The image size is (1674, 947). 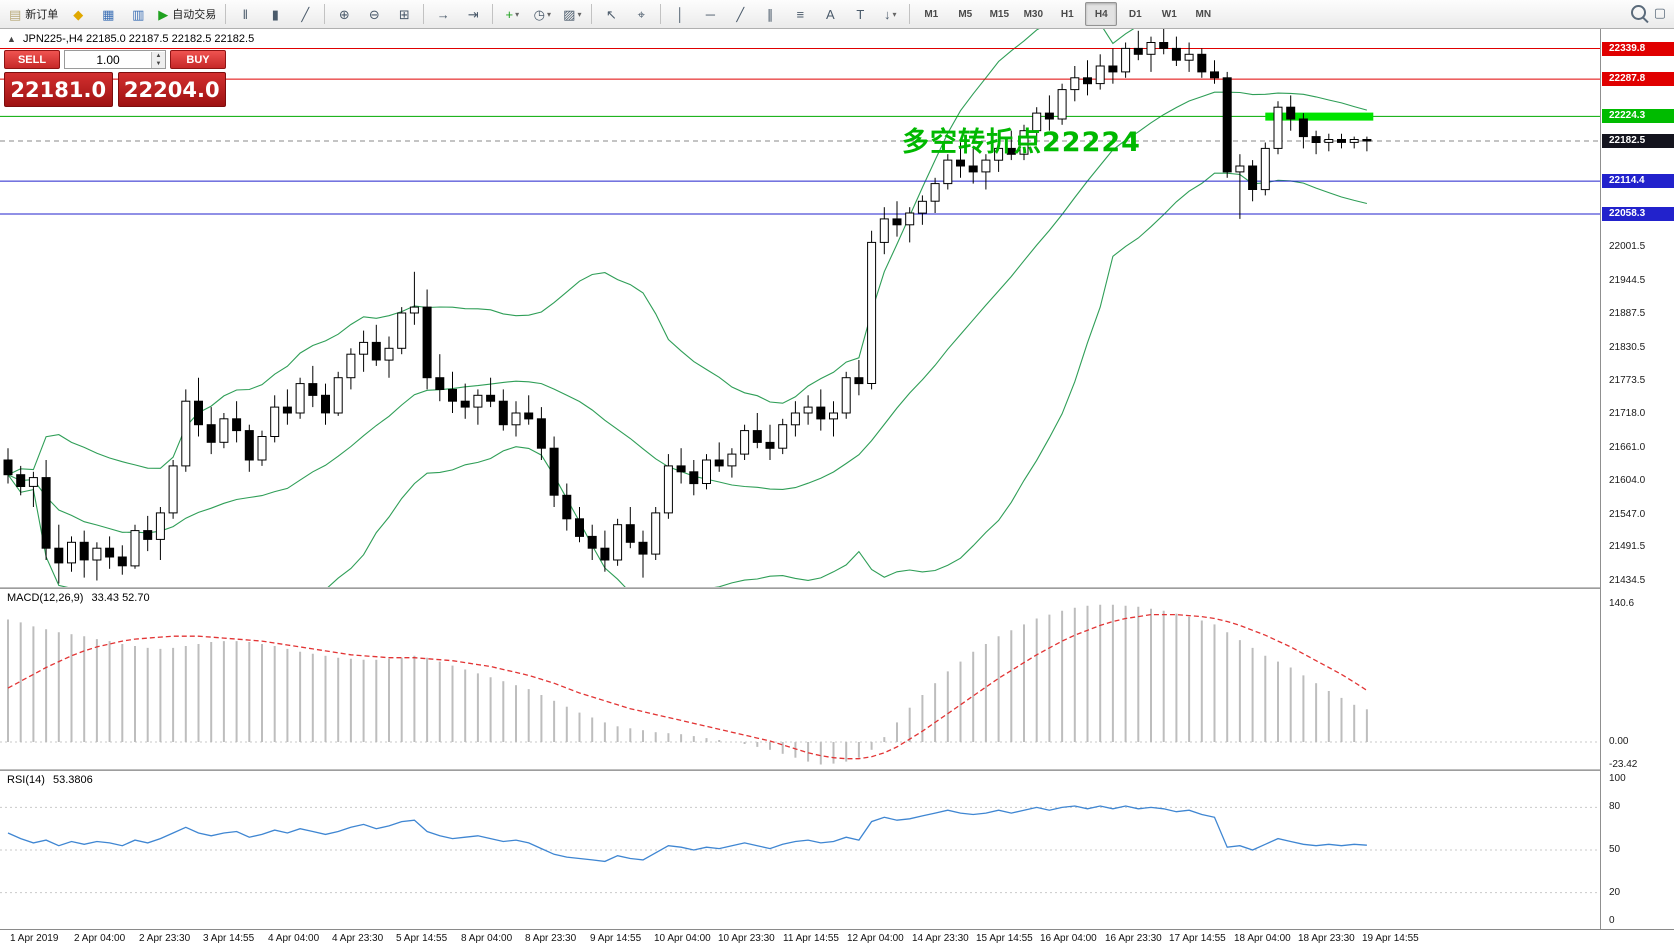 What do you see at coordinates (548, 14) in the screenshot?
I see `periods-button-dropdown-icon: ▾` at bounding box center [548, 14].